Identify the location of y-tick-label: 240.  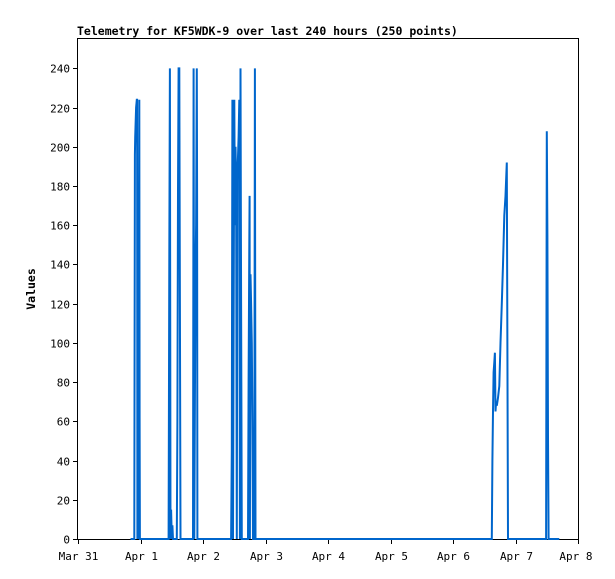
(60, 69).